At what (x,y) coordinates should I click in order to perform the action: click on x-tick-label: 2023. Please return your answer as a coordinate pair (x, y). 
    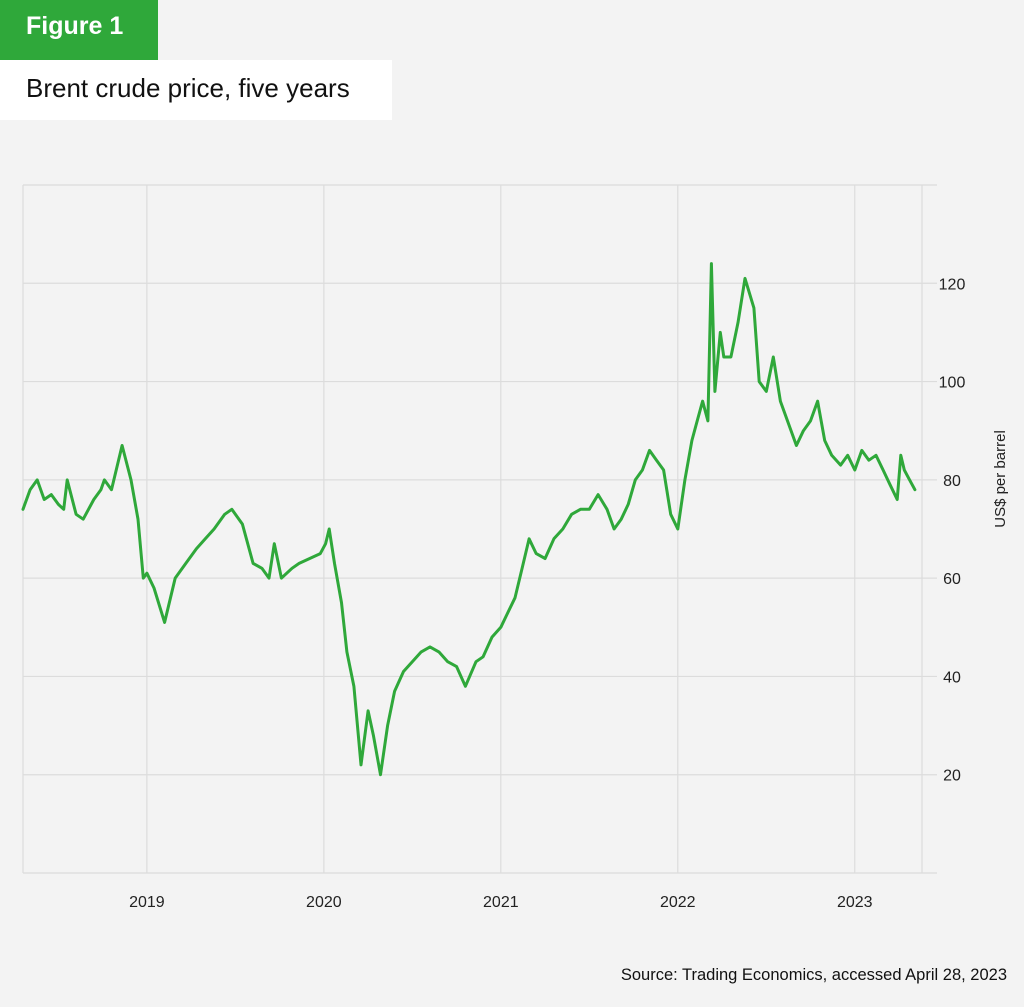
    Looking at the image, I should click on (855, 902).